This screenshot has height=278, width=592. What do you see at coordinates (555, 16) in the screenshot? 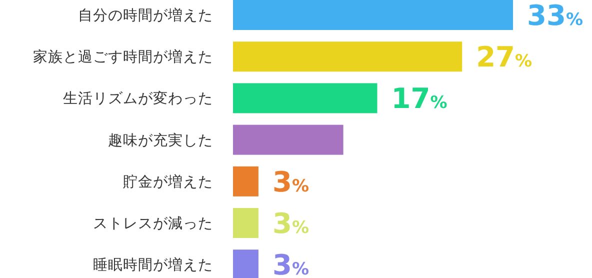
I see `data-label: 33%` at bounding box center [555, 16].